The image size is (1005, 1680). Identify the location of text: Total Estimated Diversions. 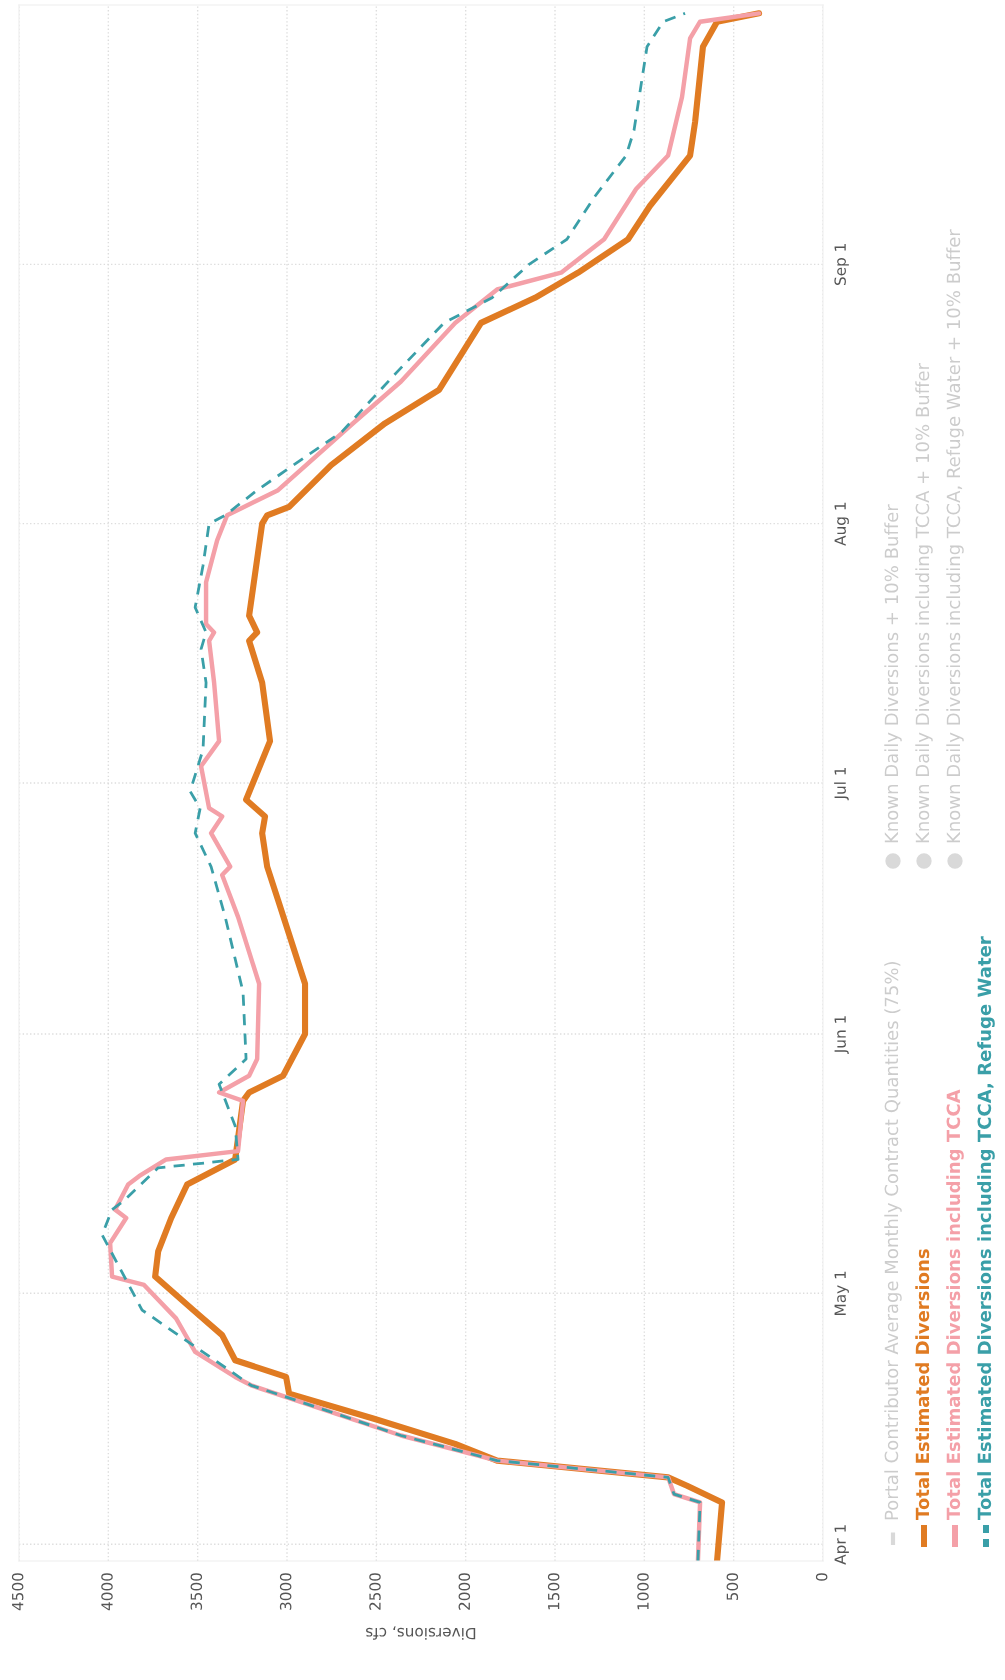
(922, 1384).